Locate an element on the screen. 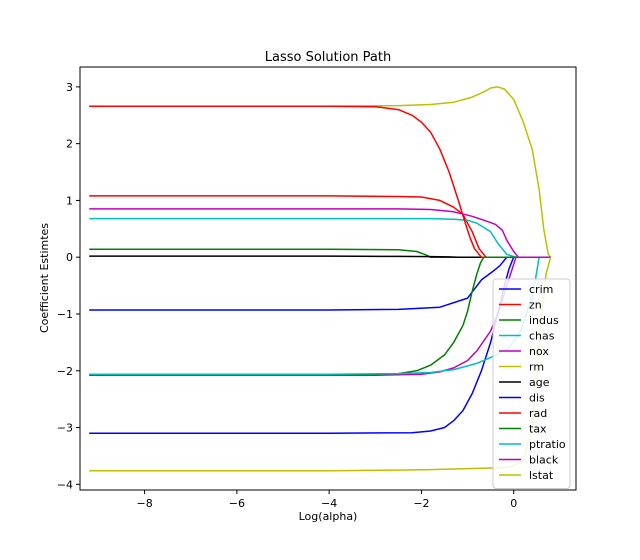  legend-entry-crim: crim is located at coordinates (541, 289).